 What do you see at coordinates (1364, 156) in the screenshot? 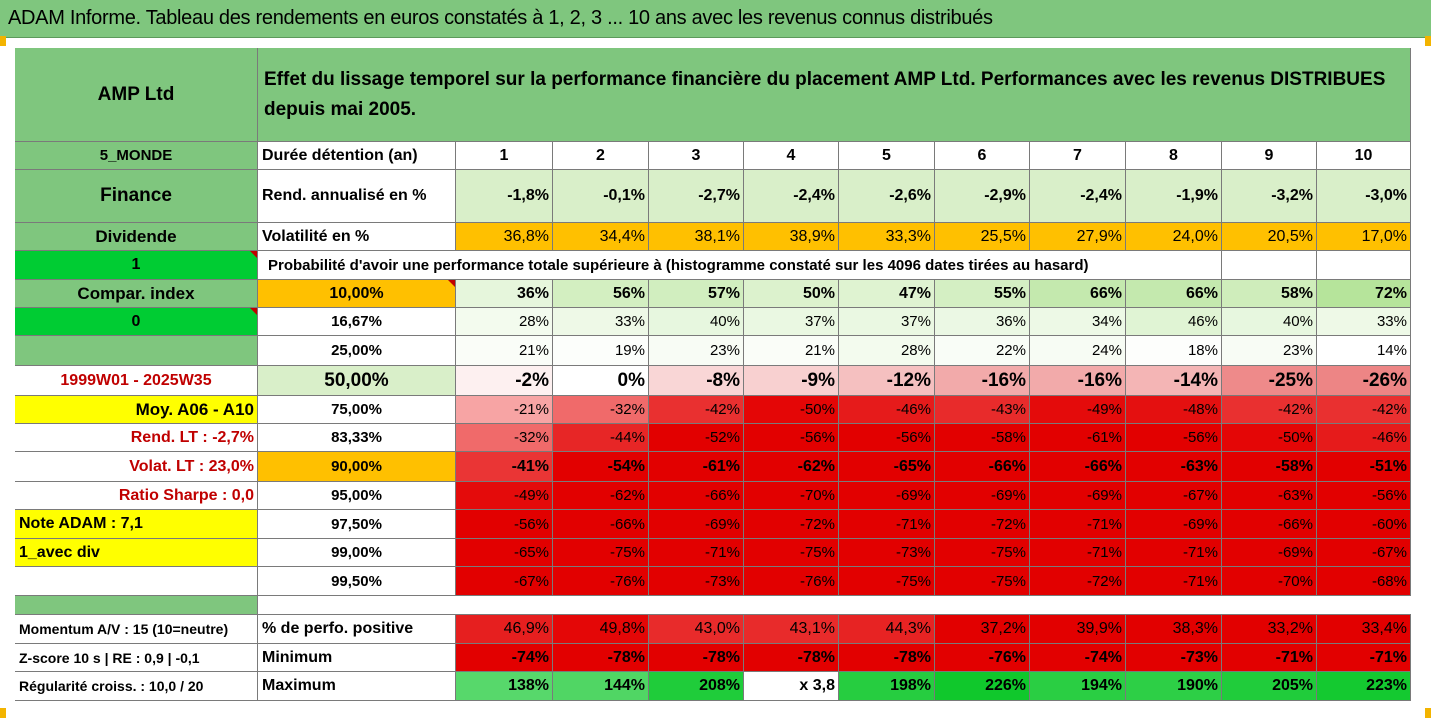
I see `year-header: 10` at bounding box center [1364, 156].